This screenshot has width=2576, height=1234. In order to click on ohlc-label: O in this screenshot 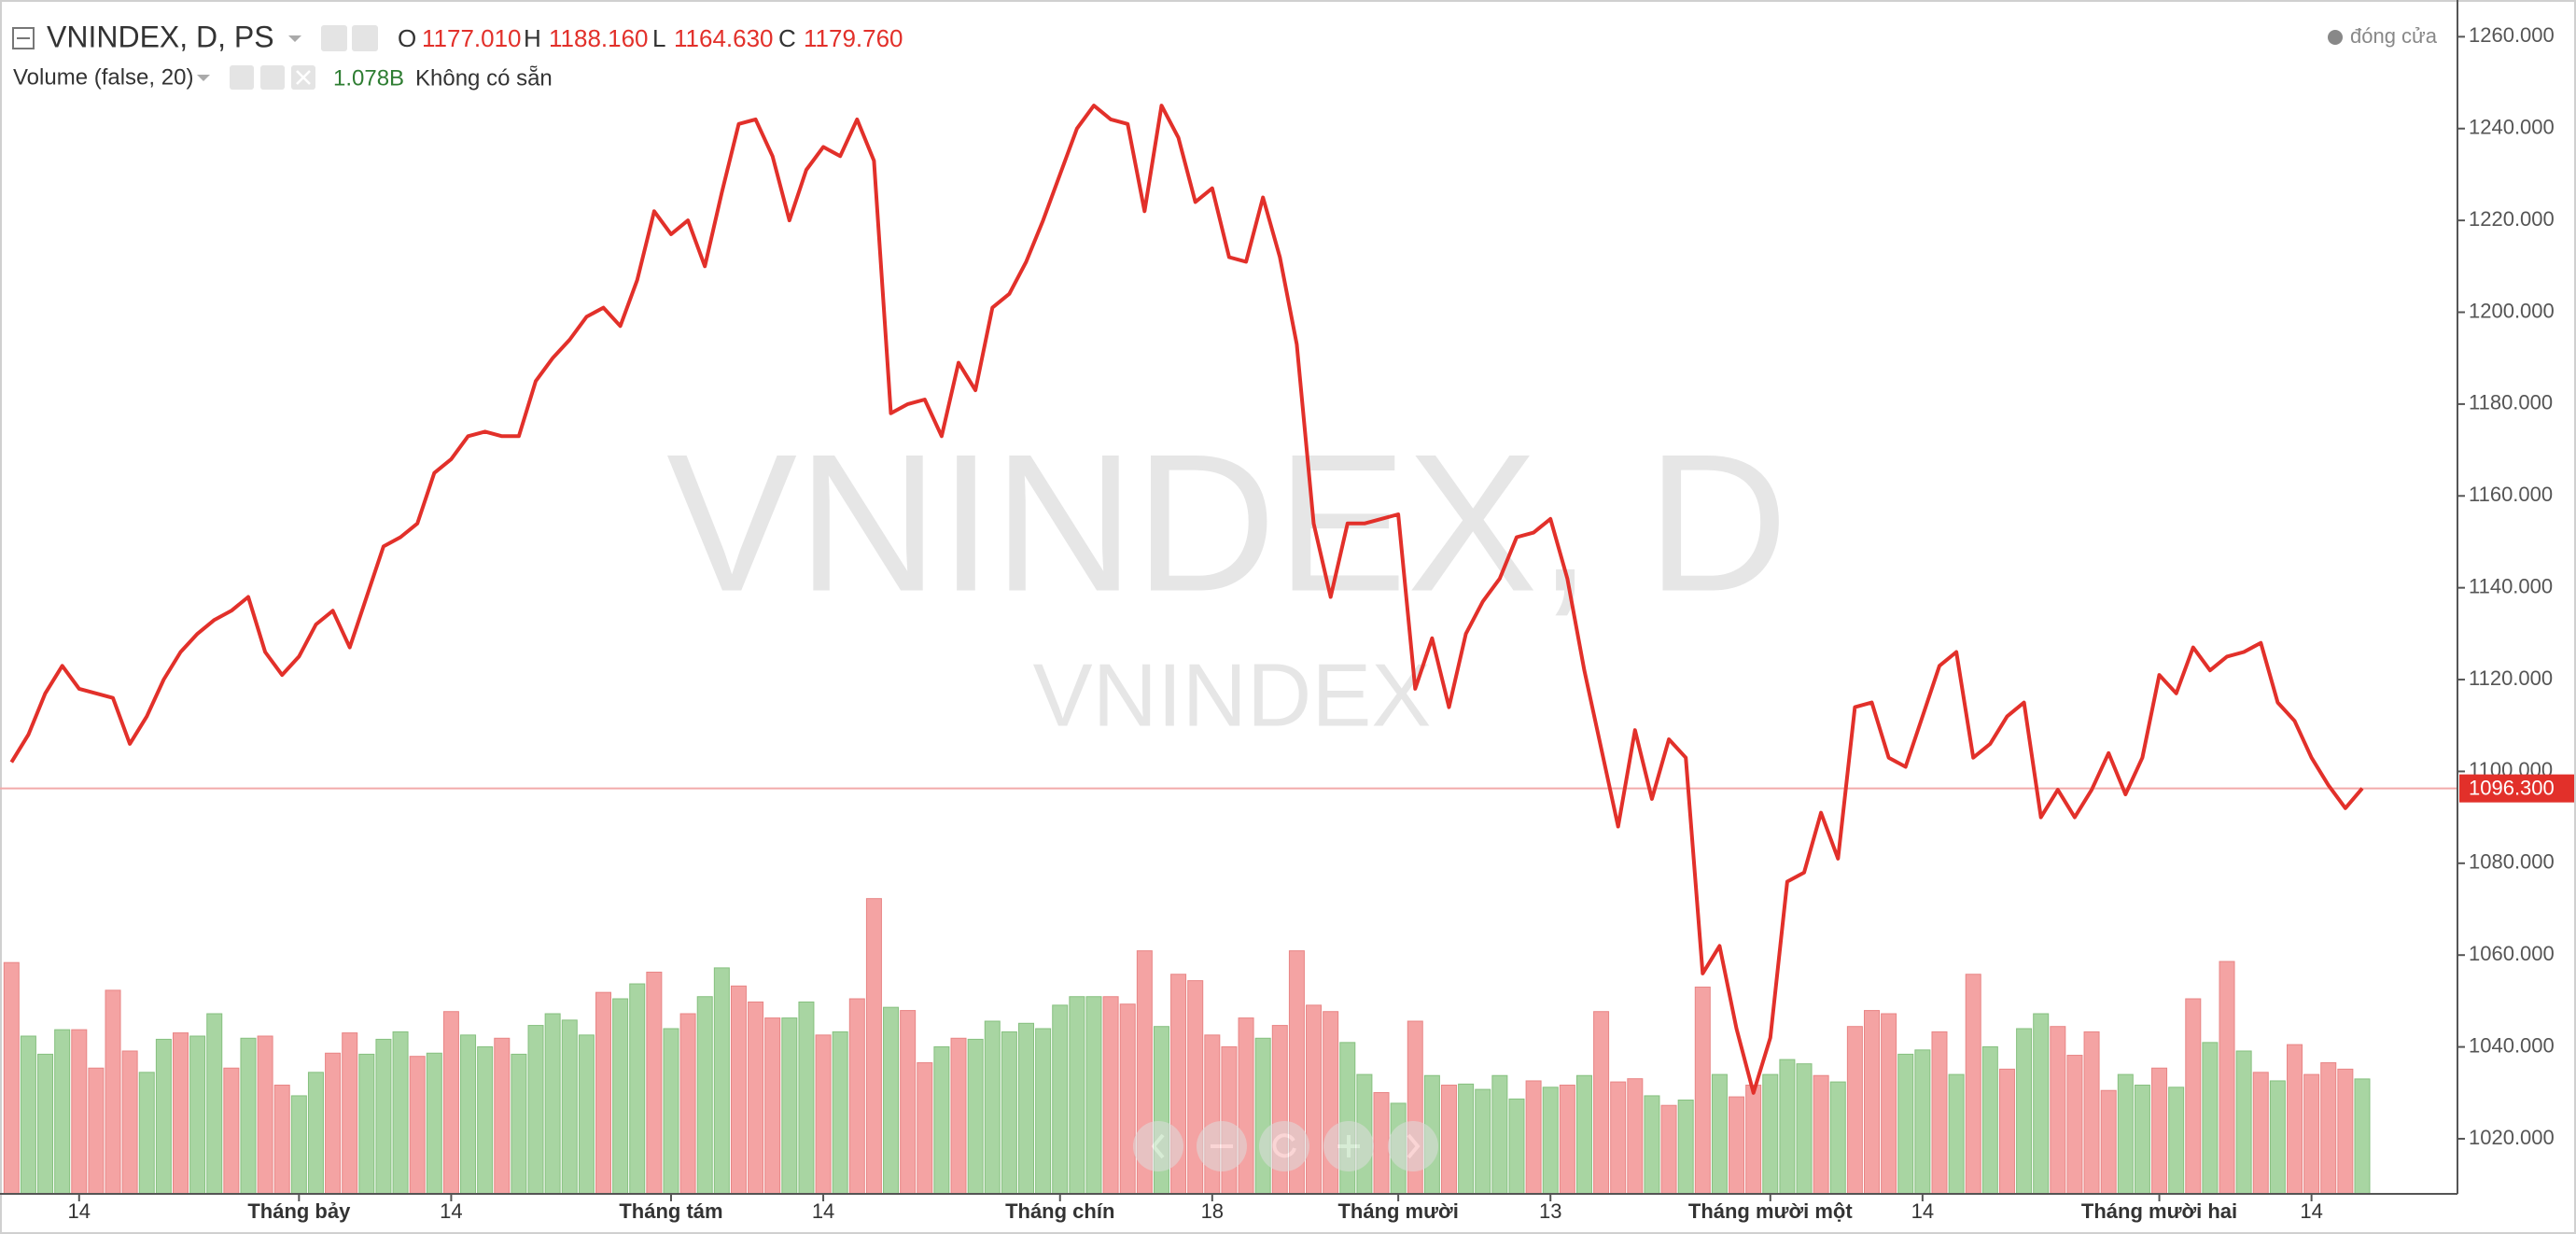, I will do `click(407, 38)`.